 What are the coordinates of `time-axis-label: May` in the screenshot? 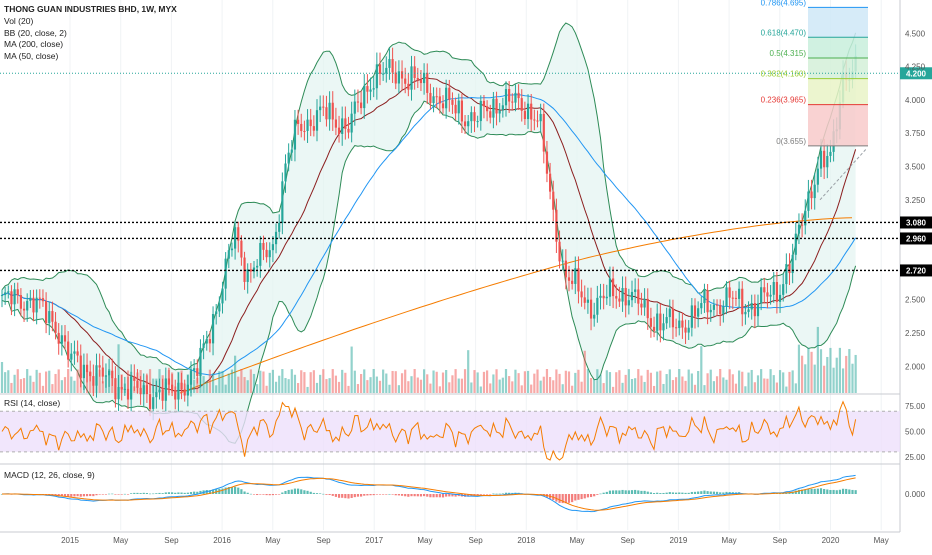 It's located at (120, 540).